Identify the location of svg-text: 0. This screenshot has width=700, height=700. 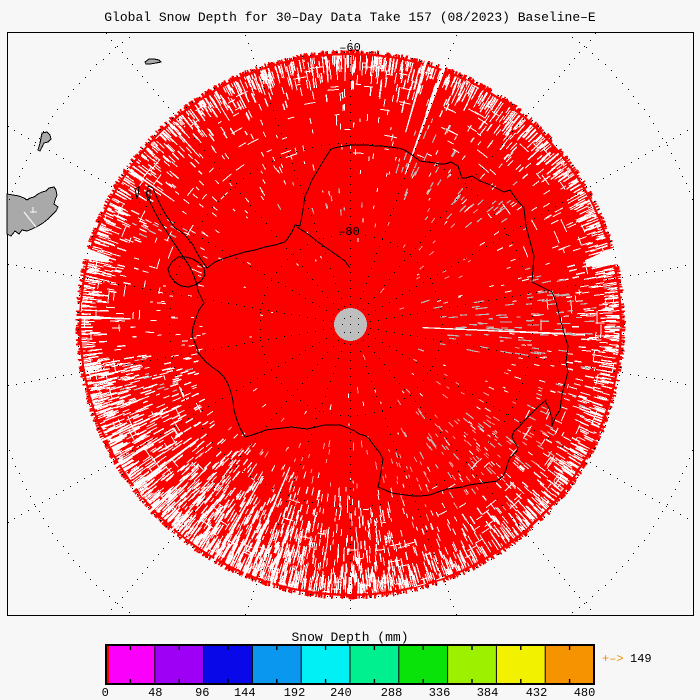
(105, 693).